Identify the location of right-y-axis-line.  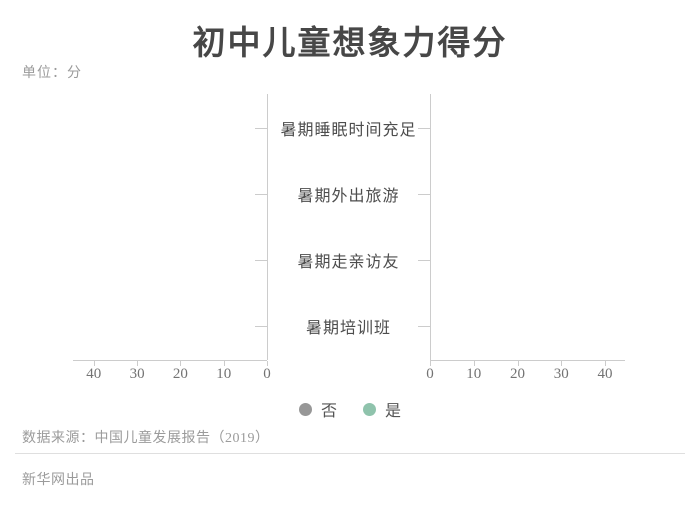
(430, 227).